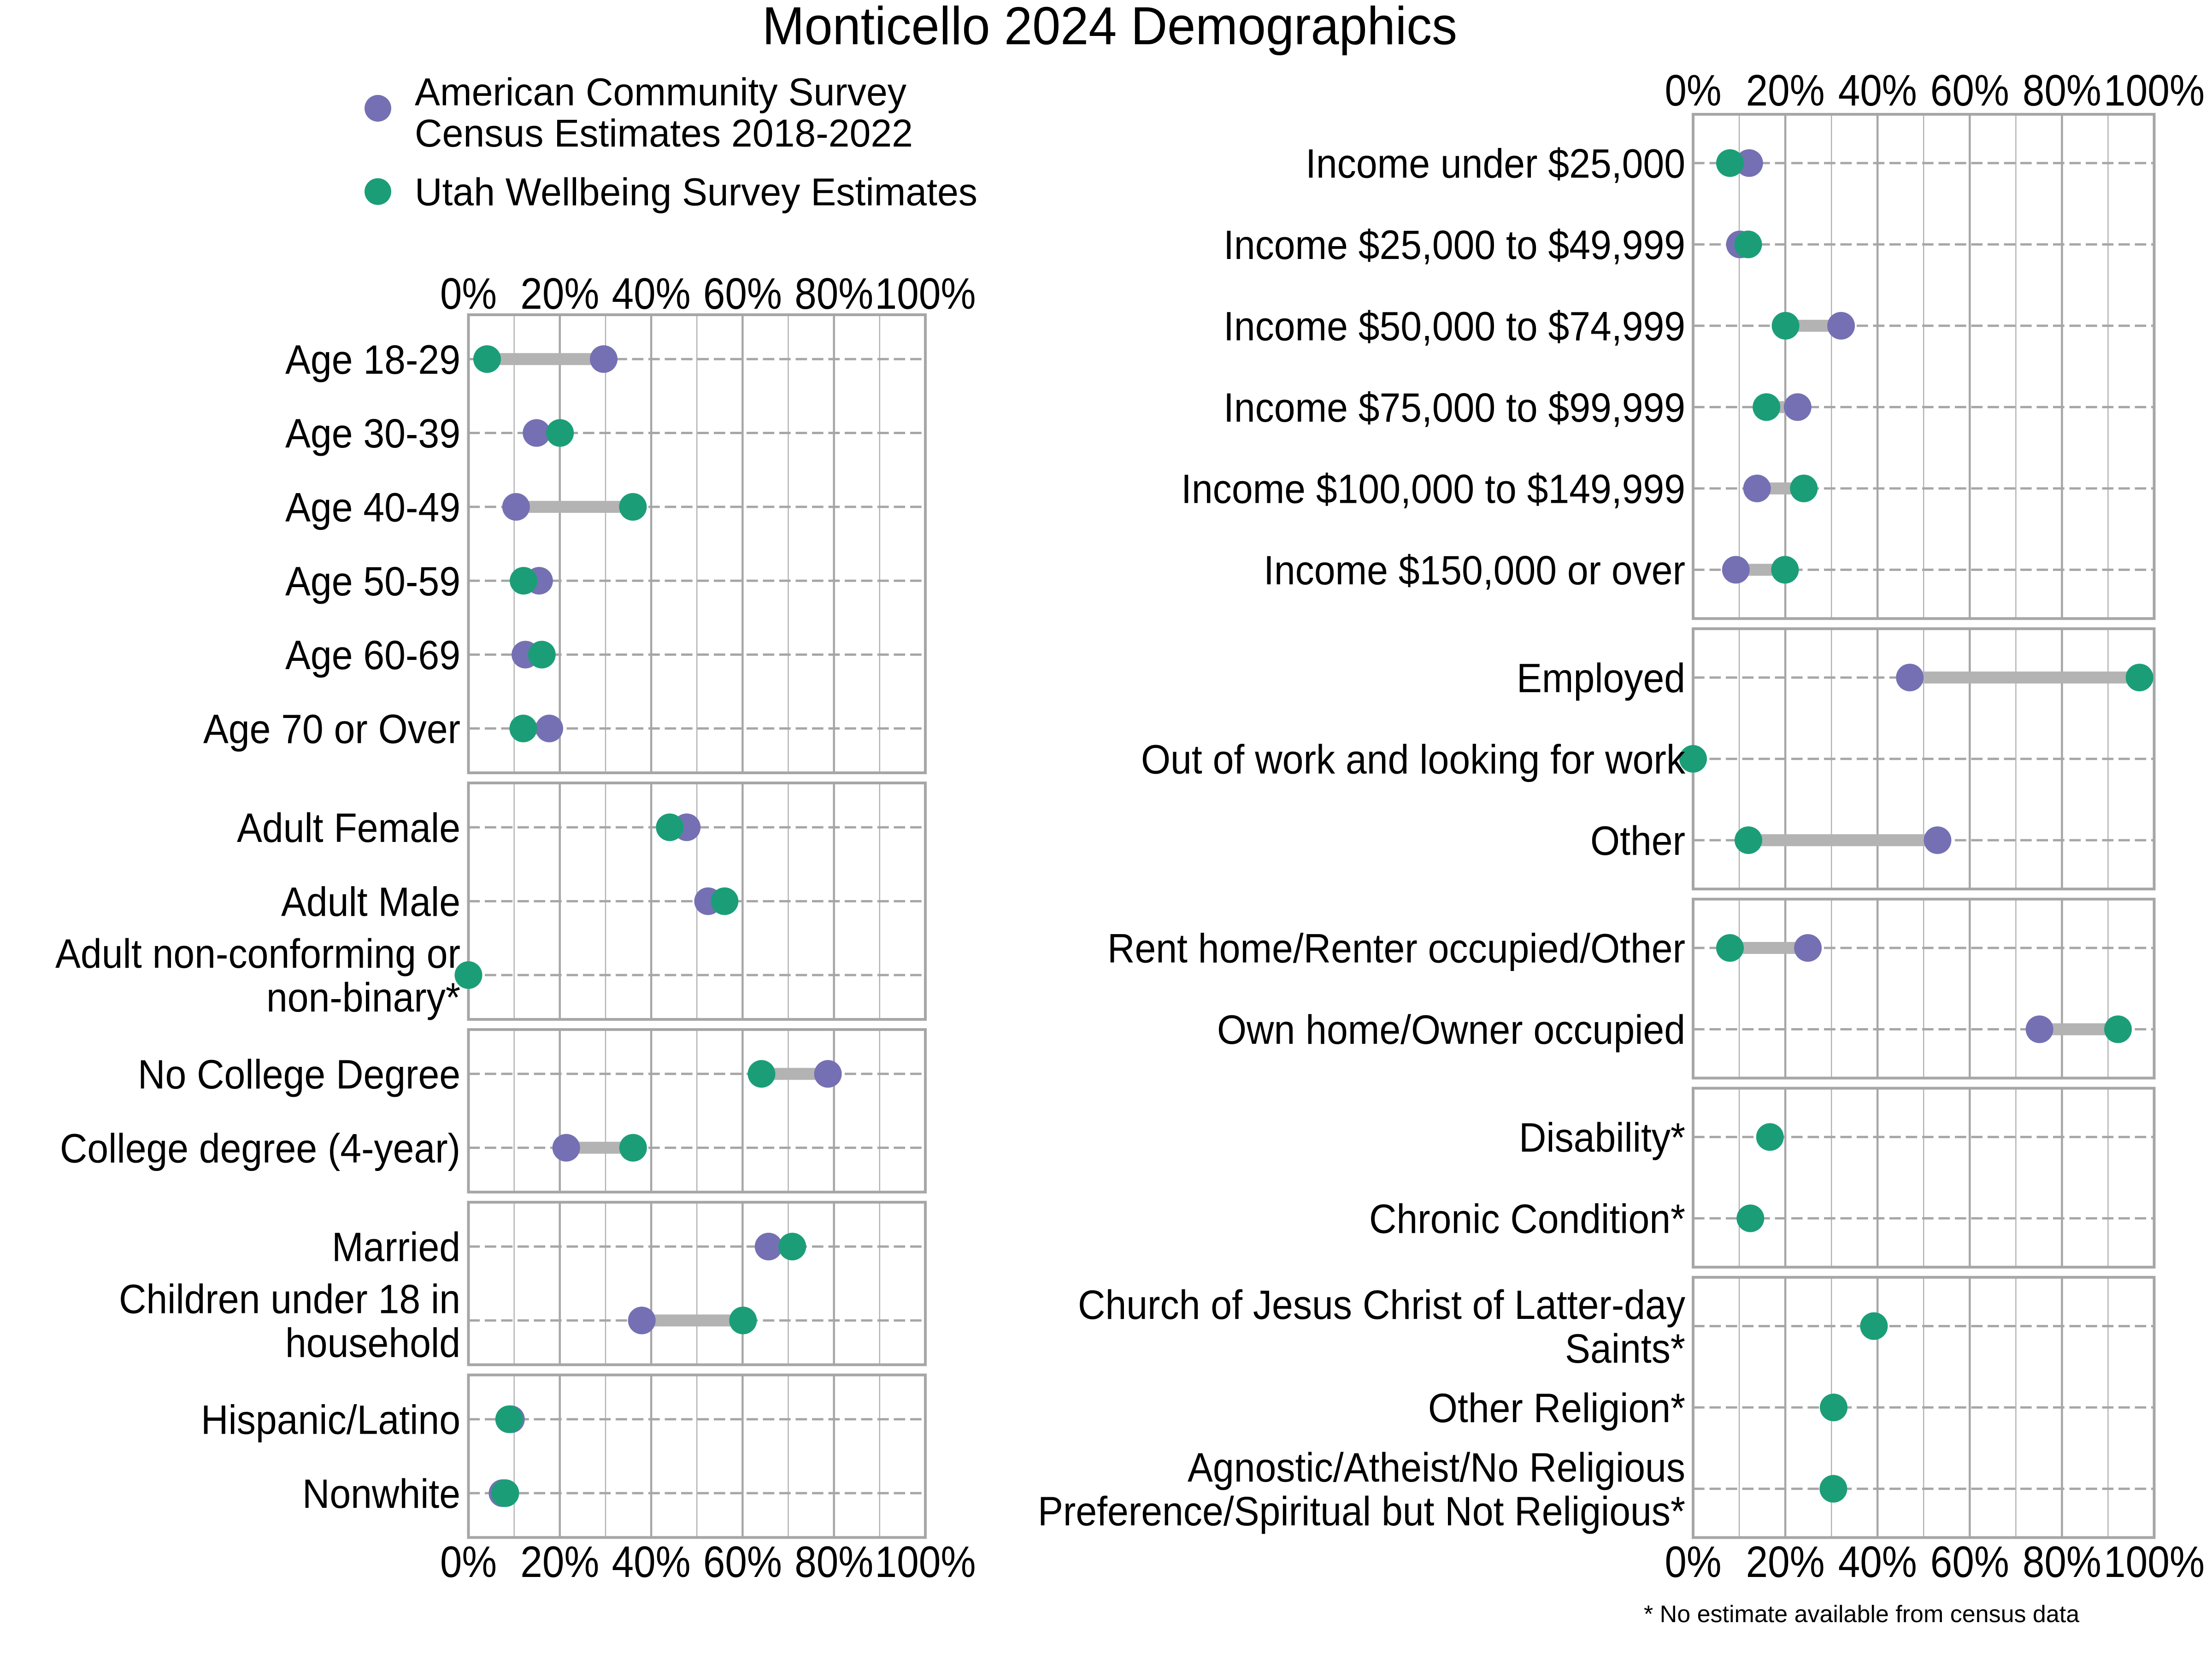  I want to click on svg-text: Age 30-39, so click(372, 433).